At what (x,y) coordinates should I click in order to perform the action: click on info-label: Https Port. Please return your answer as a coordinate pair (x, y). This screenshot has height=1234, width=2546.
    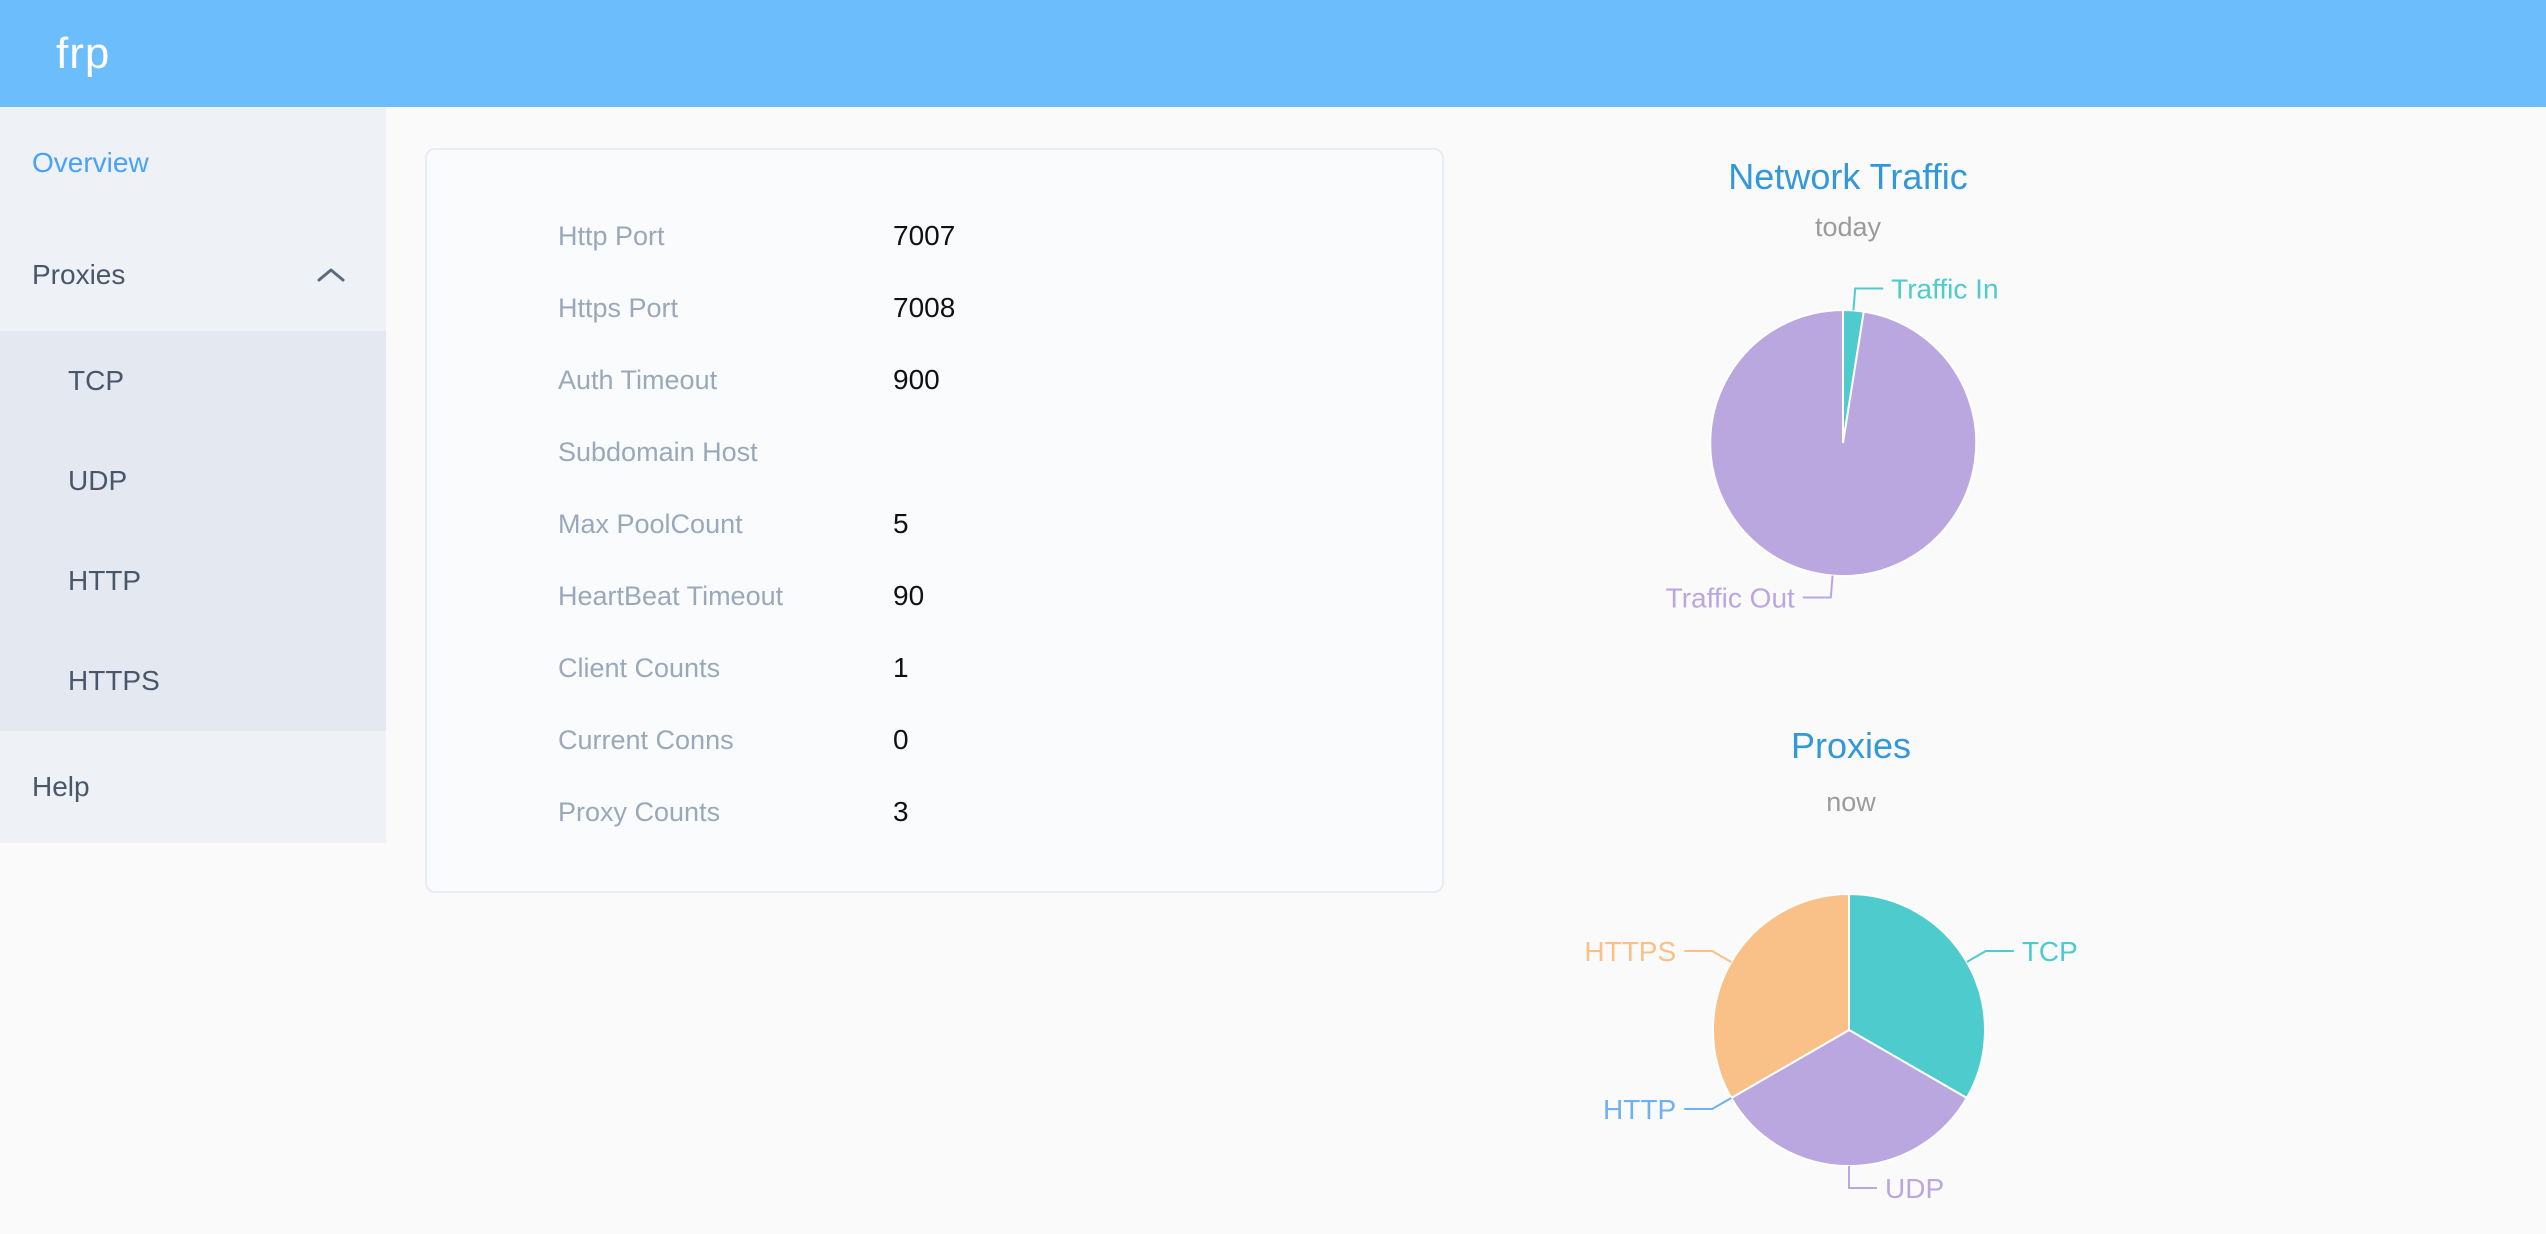
    Looking at the image, I should click on (618, 307).